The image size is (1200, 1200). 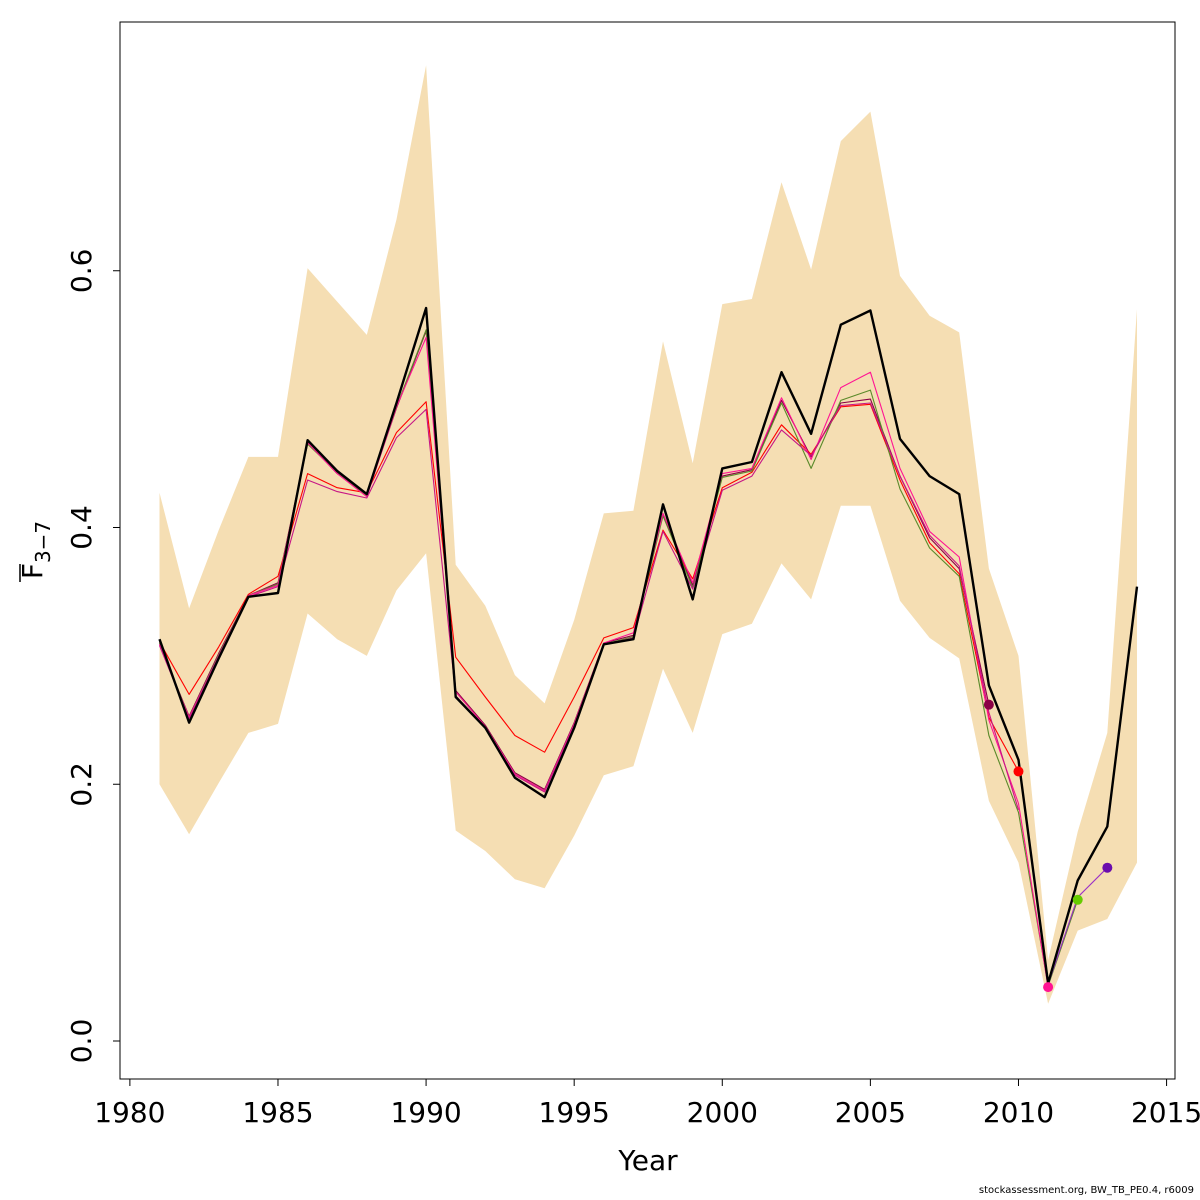 I want to click on point-marker-2012, so click(x=1077, y=899).